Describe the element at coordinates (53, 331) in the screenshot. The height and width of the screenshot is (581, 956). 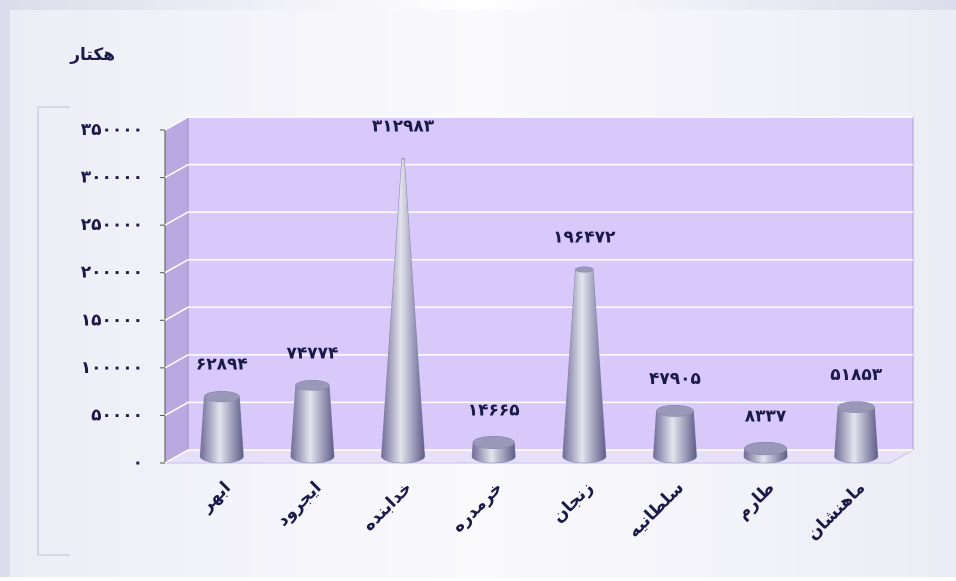
I see `frame` at that location.